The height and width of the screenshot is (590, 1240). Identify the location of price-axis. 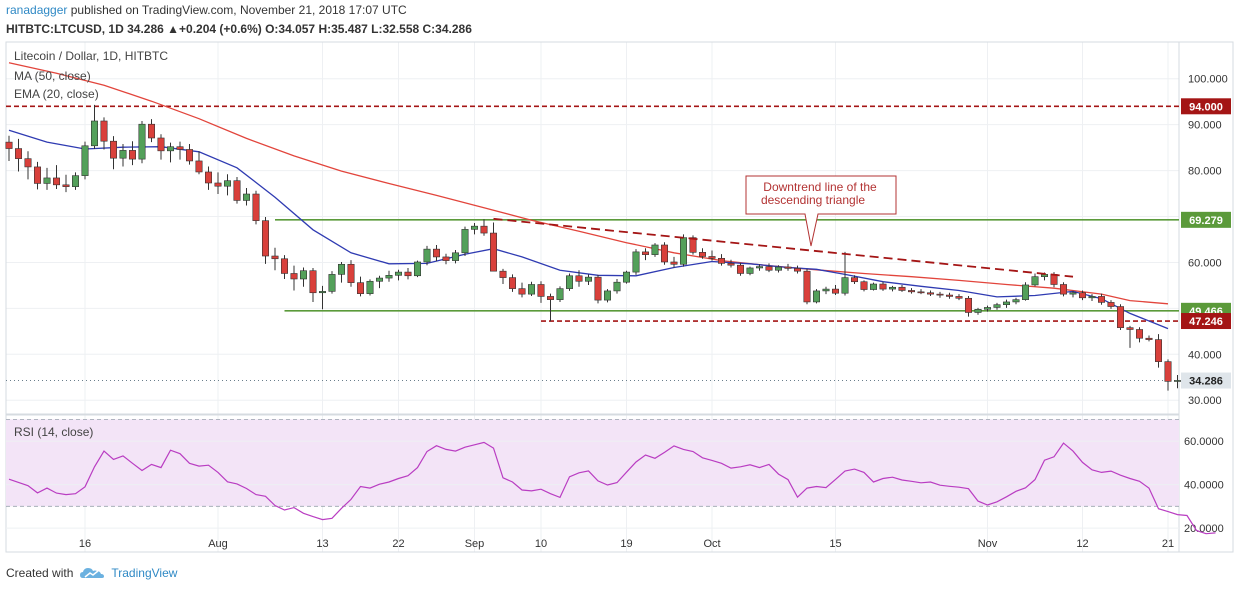
(1206, 297).